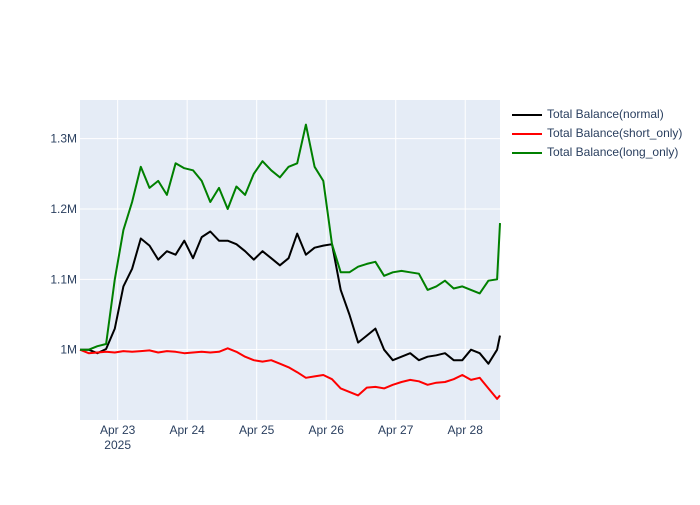 The image size is (700, 505). I want to click on x-tick-label: Apr 23, so click(118, 430).